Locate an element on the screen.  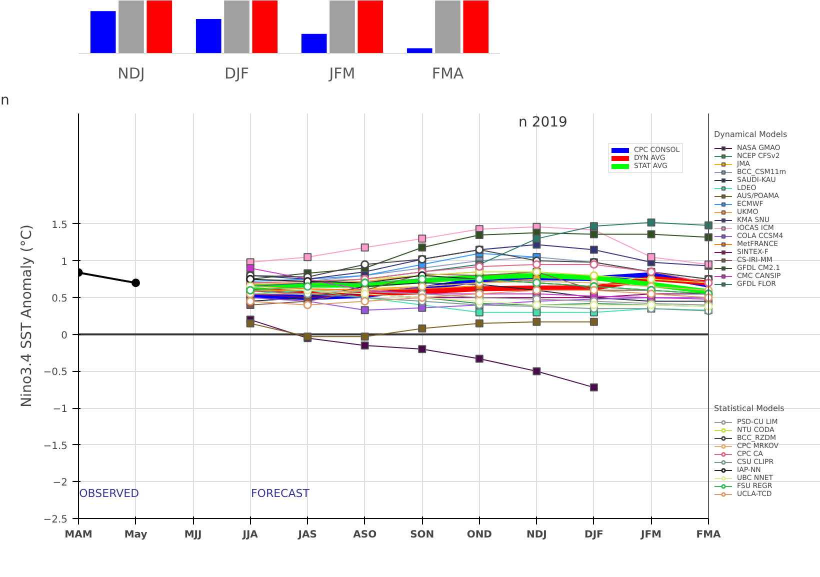
x-tick-label: JAS is located at coordinates (307, 535).